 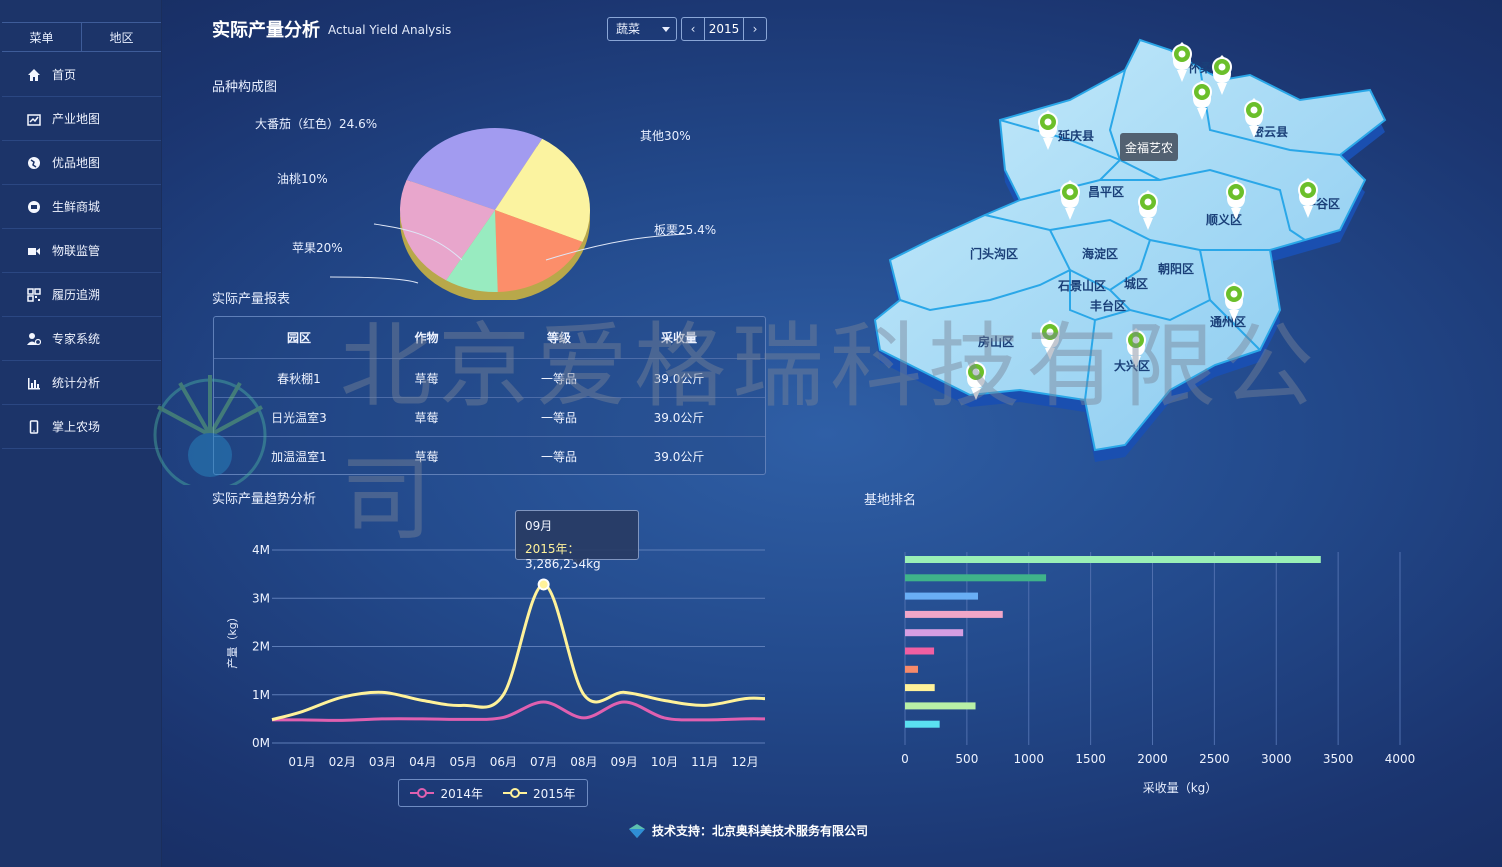 I want to click on district-label: 昌平区, so click(x=1106, y=192).